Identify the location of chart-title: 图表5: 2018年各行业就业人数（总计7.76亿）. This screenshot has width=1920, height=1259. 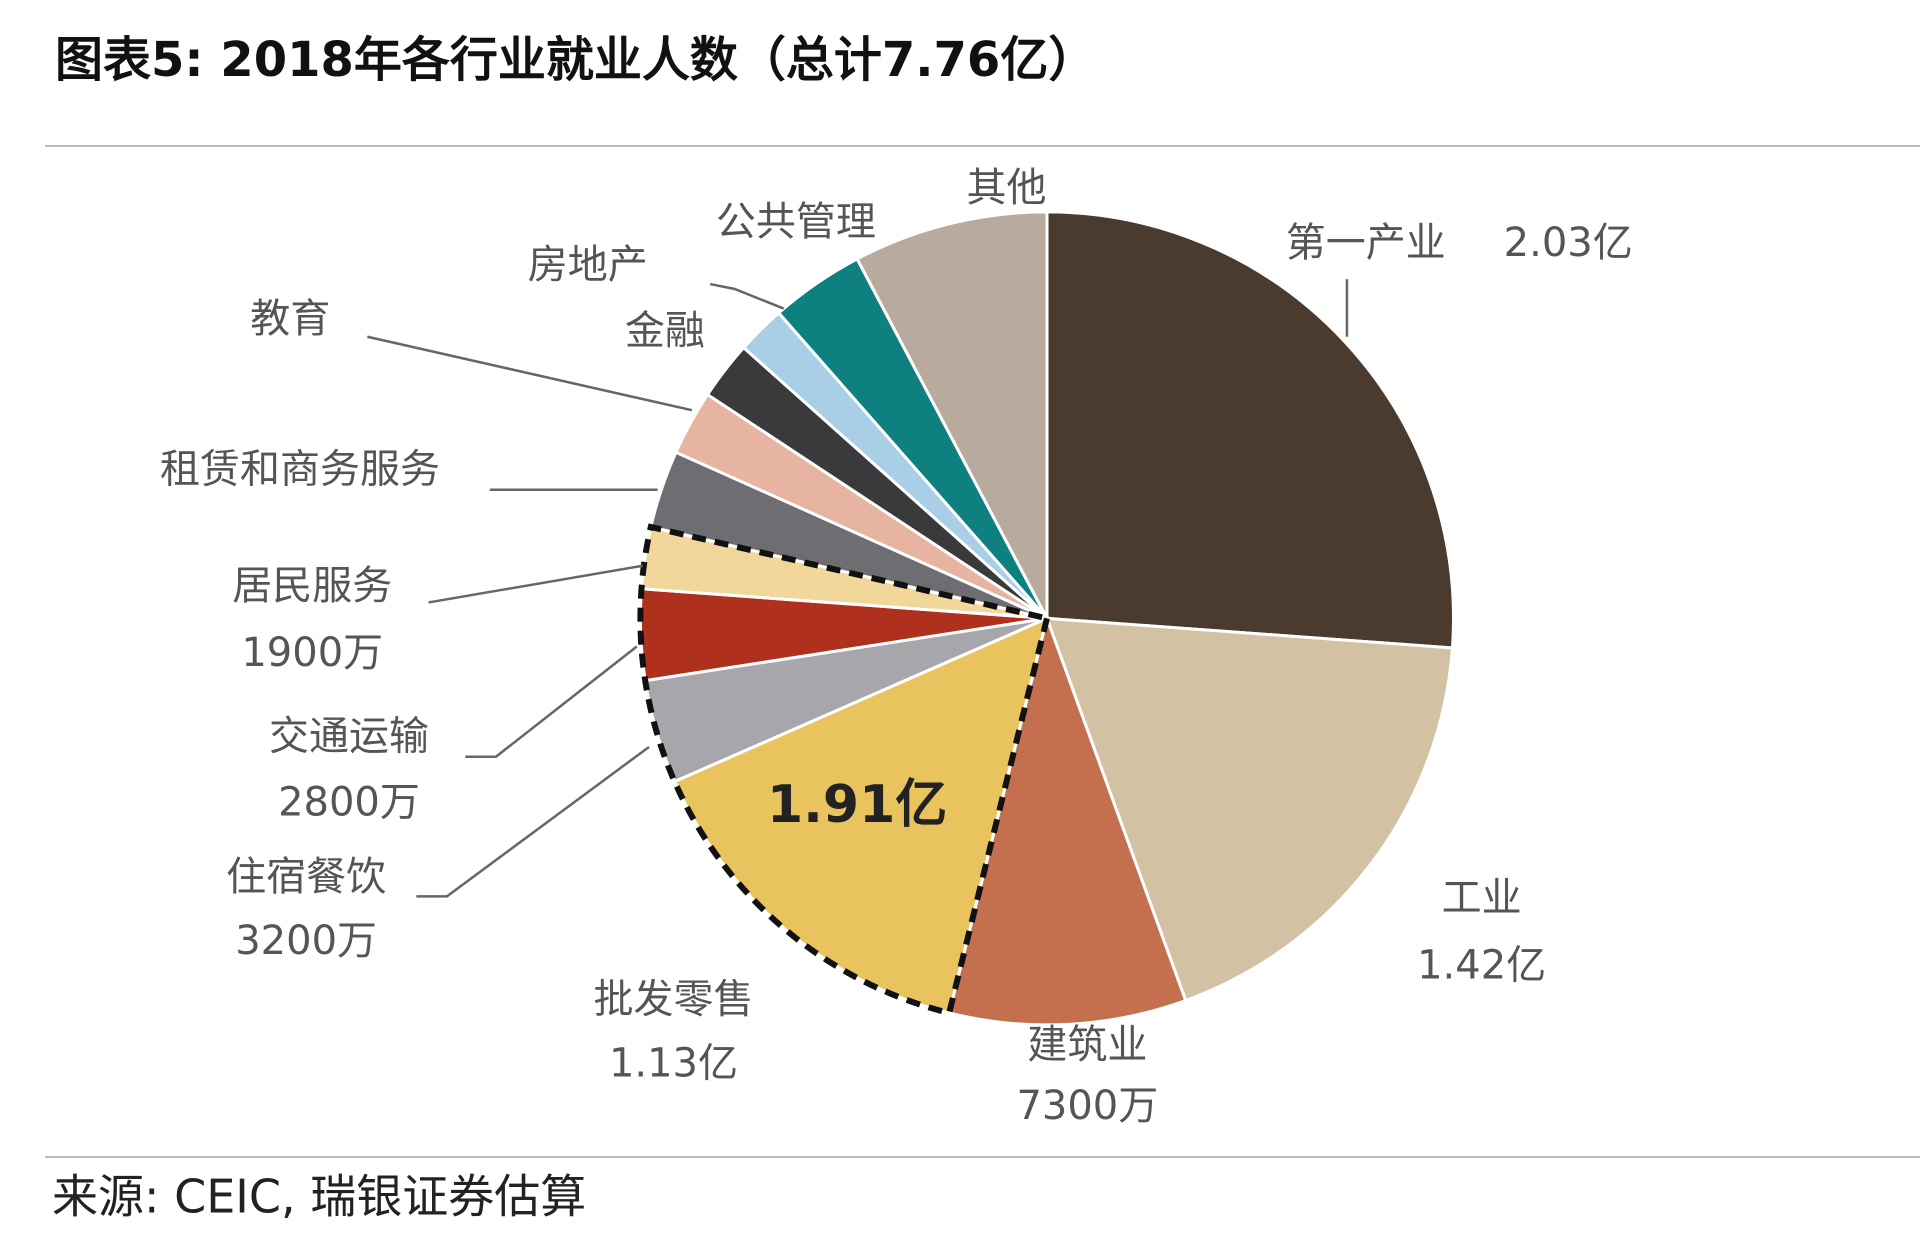
(575, 60).